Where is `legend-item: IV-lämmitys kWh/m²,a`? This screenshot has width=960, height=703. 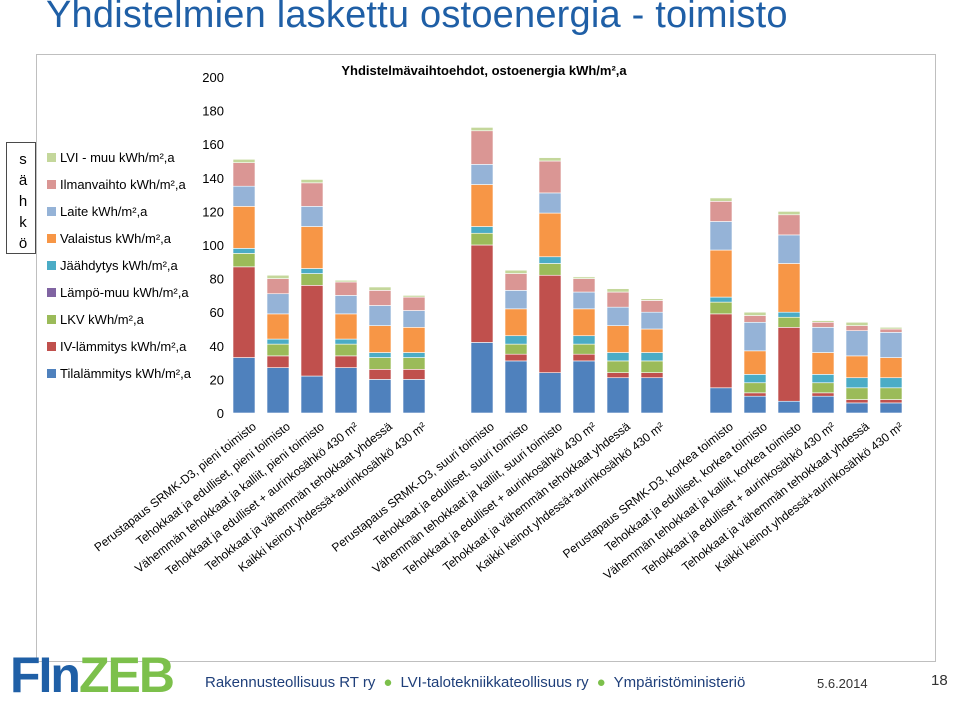
legend-item: IV-lämmitys kWh/m²,a is located at coordinates (116, 346).